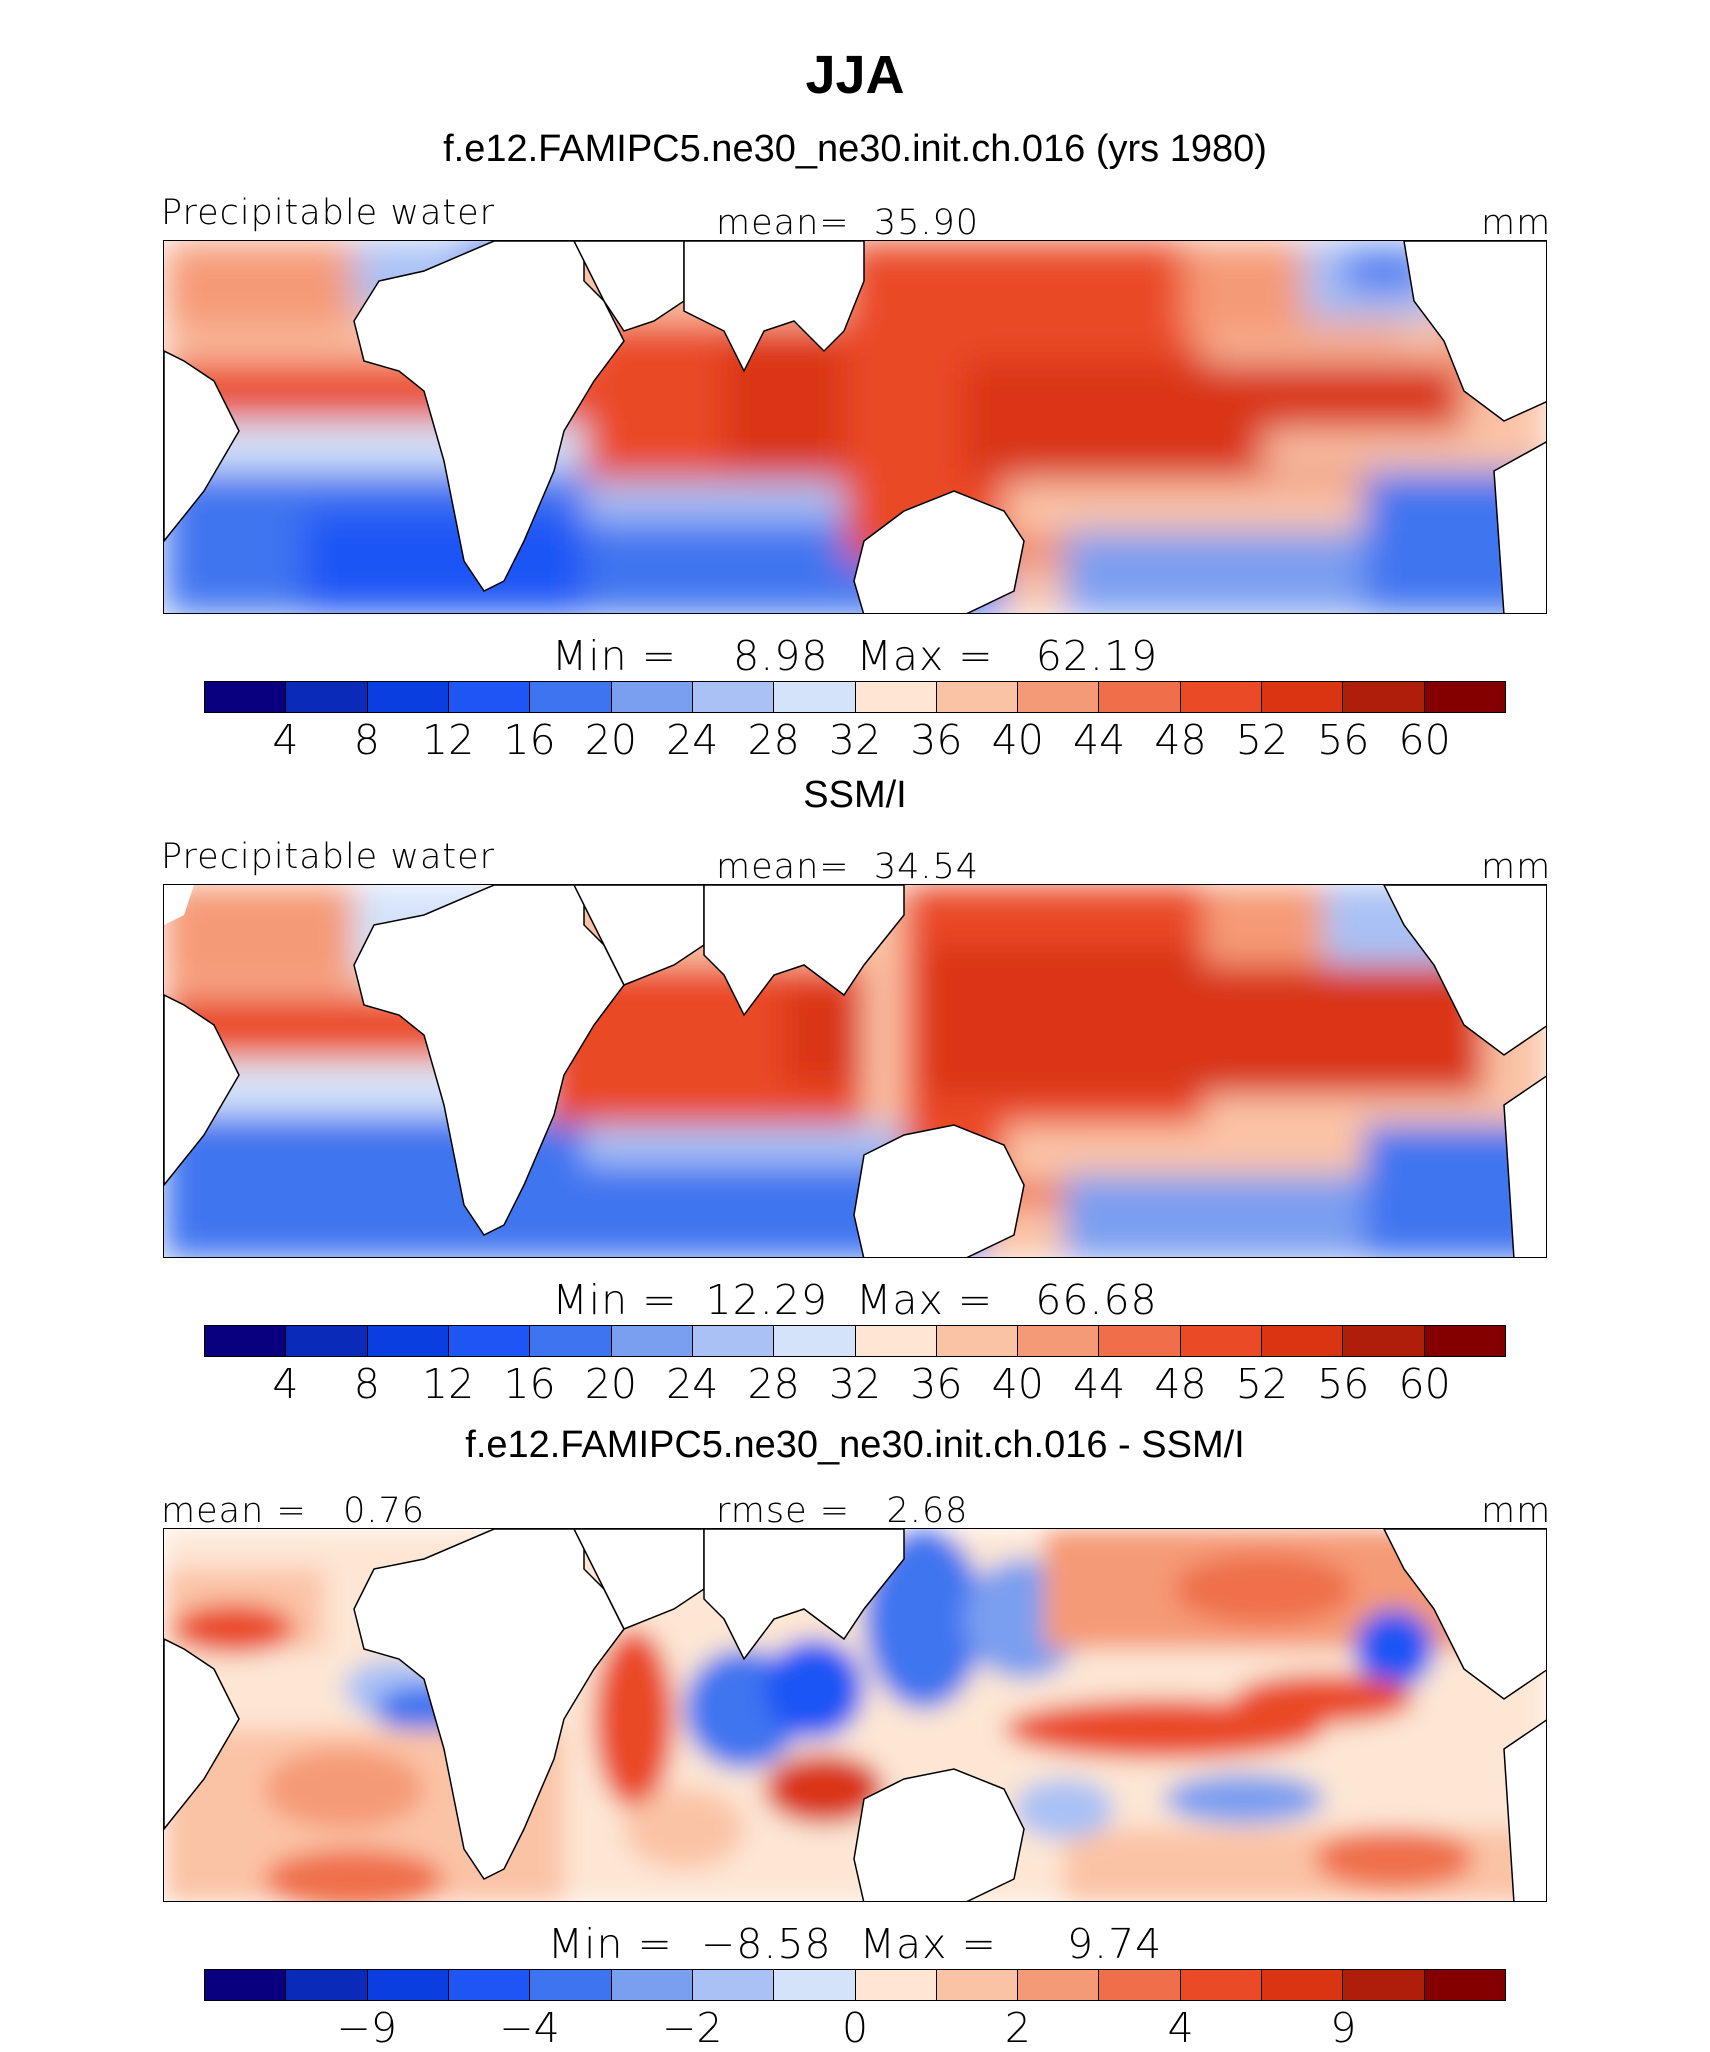 The image size is (1710, 2052). I want to click on panel-2-colorbar-ticks: 4 8 12 16 20 24 28 32 36 40 44 48 52 56 60, so click(855, 1385).